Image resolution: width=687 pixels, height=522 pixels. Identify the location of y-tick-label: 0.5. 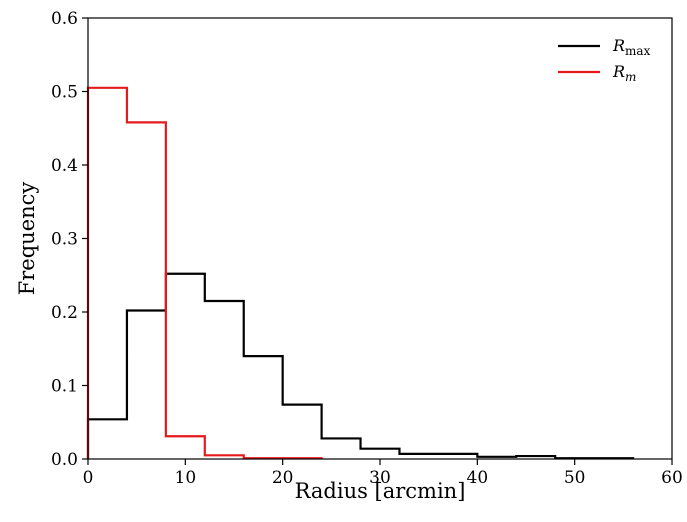
(64, 93).